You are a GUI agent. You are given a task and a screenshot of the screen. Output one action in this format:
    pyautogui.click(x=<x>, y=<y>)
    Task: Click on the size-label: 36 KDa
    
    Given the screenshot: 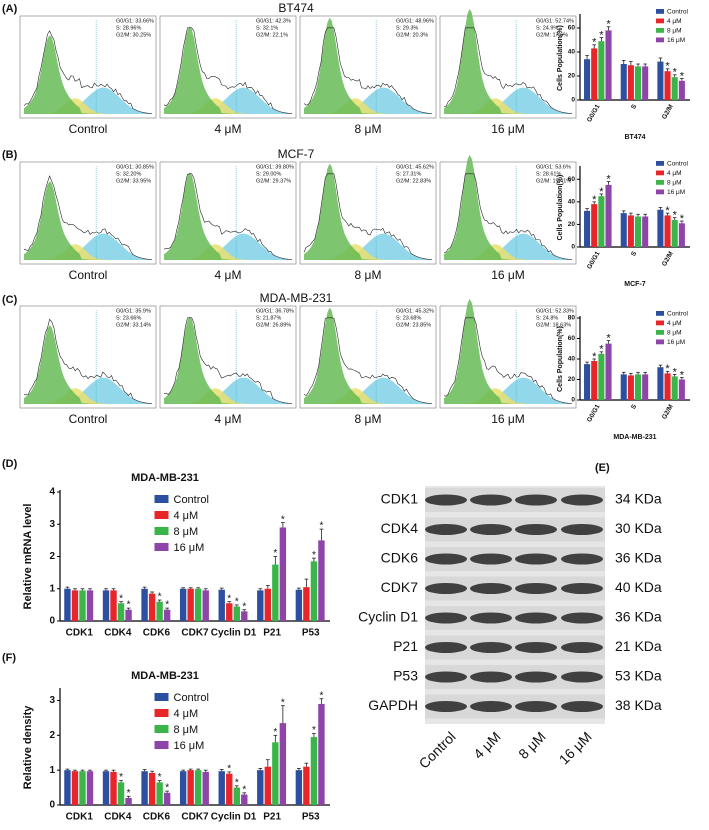 What is the action you would take?
    pyautogui.click(x=638, y=617)
    